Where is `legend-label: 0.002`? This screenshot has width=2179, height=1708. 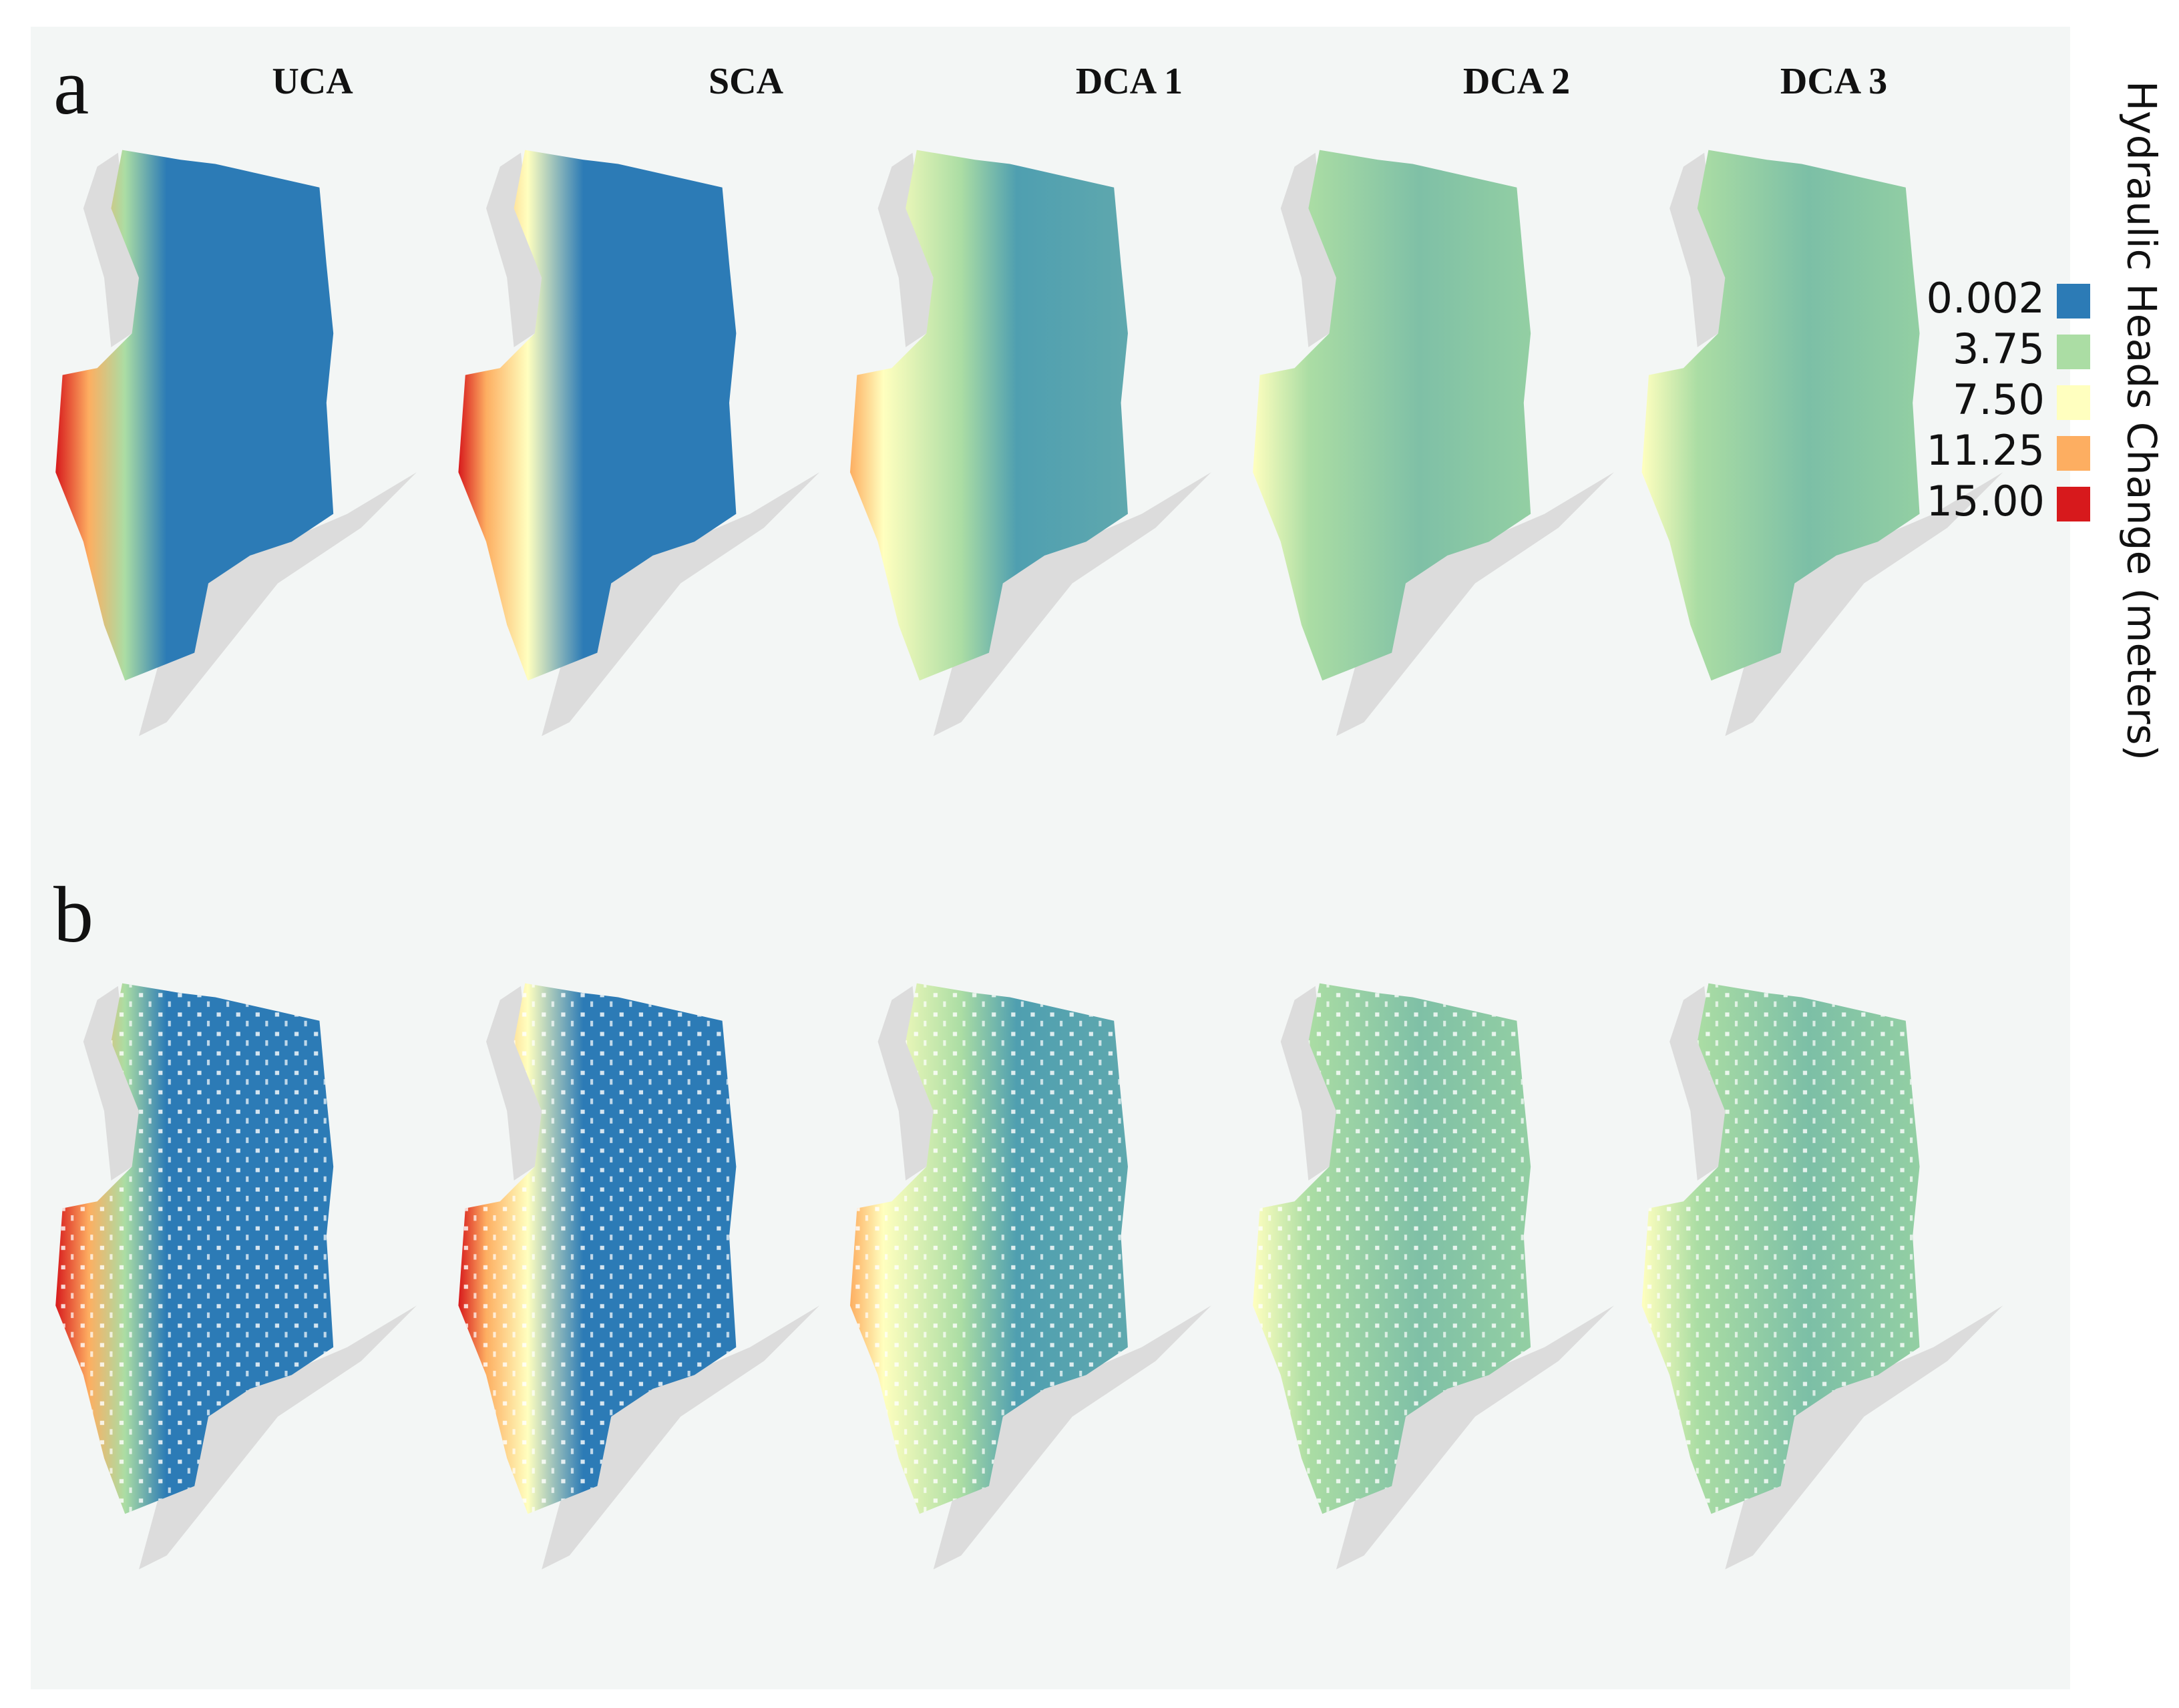
legend-label: 0.002 is located at coordinates (1986, 298).